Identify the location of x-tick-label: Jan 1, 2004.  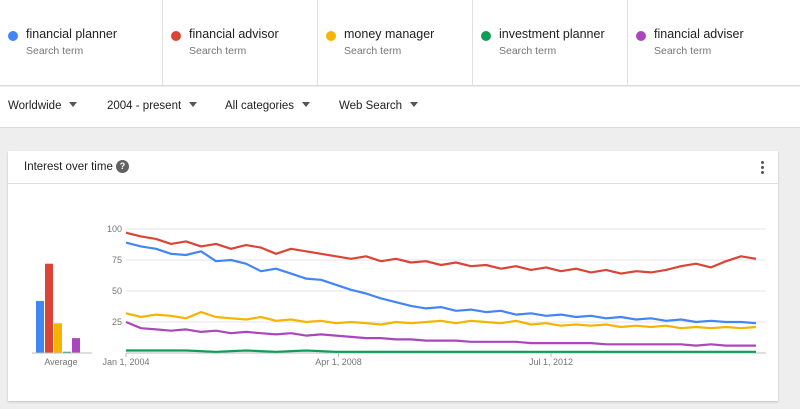
(125, 362).